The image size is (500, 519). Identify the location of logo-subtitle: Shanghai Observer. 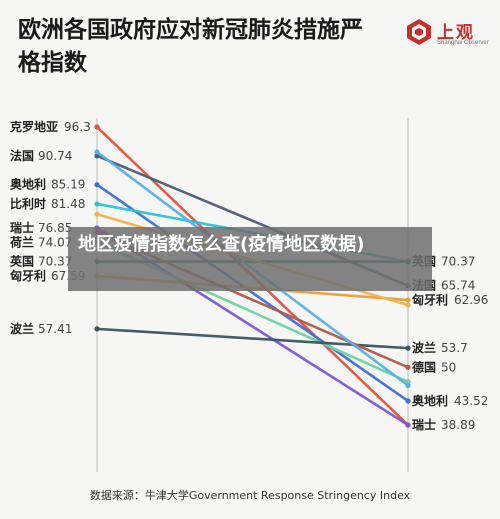
(463, 43).